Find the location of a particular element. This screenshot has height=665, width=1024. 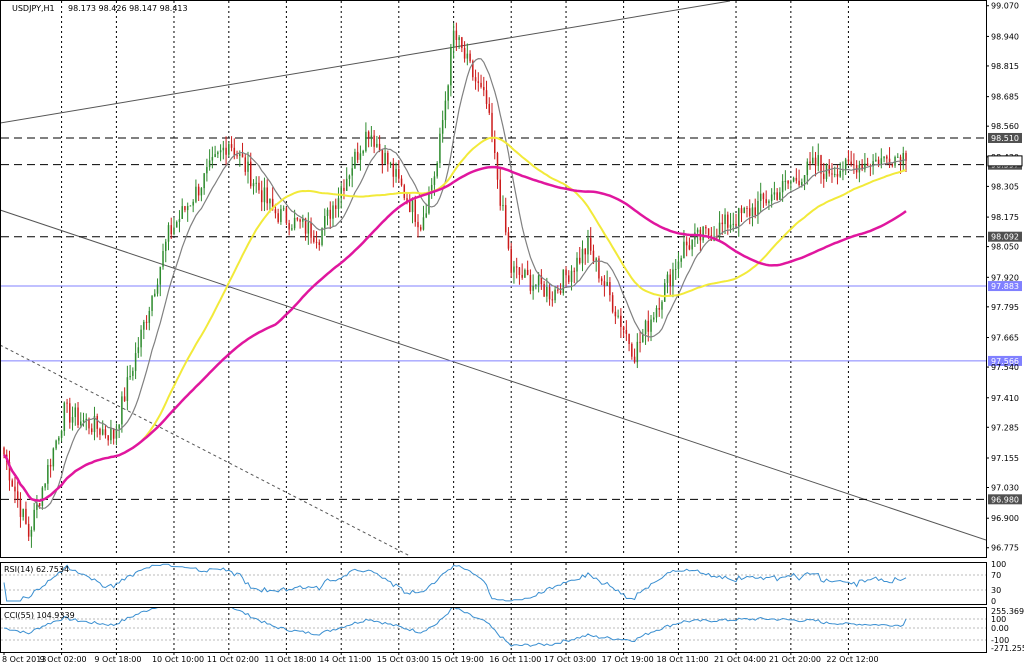

cci-line is located at coordinates (455, 627).